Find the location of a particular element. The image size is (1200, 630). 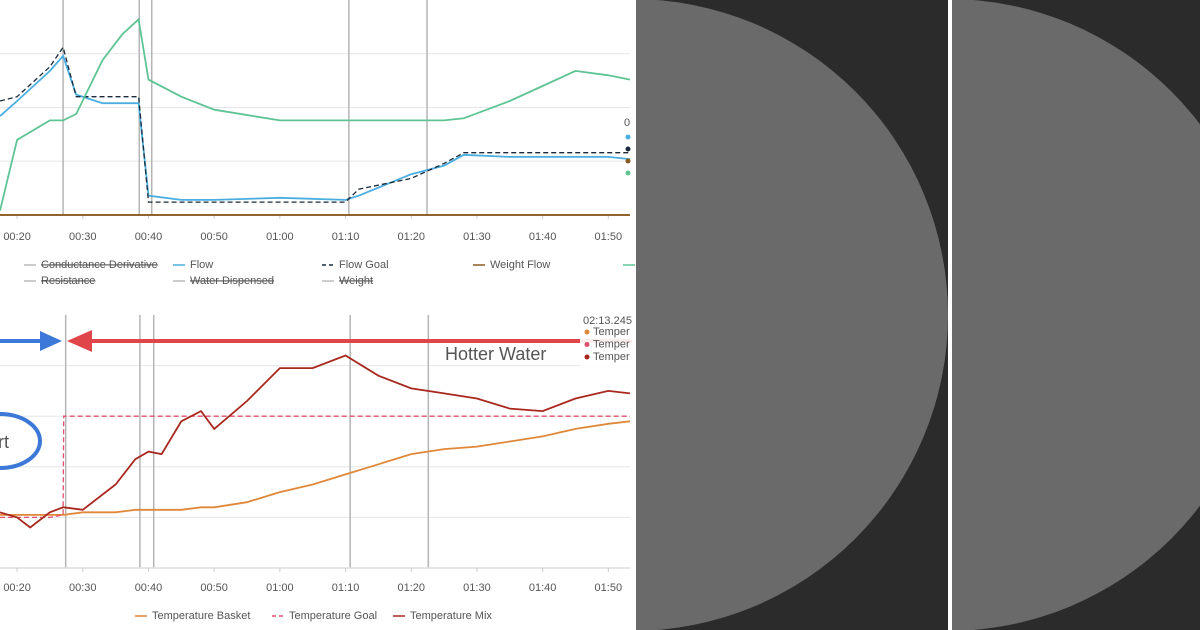

tooltip-title: 02:13.245 is located at coordinates (607, 321).